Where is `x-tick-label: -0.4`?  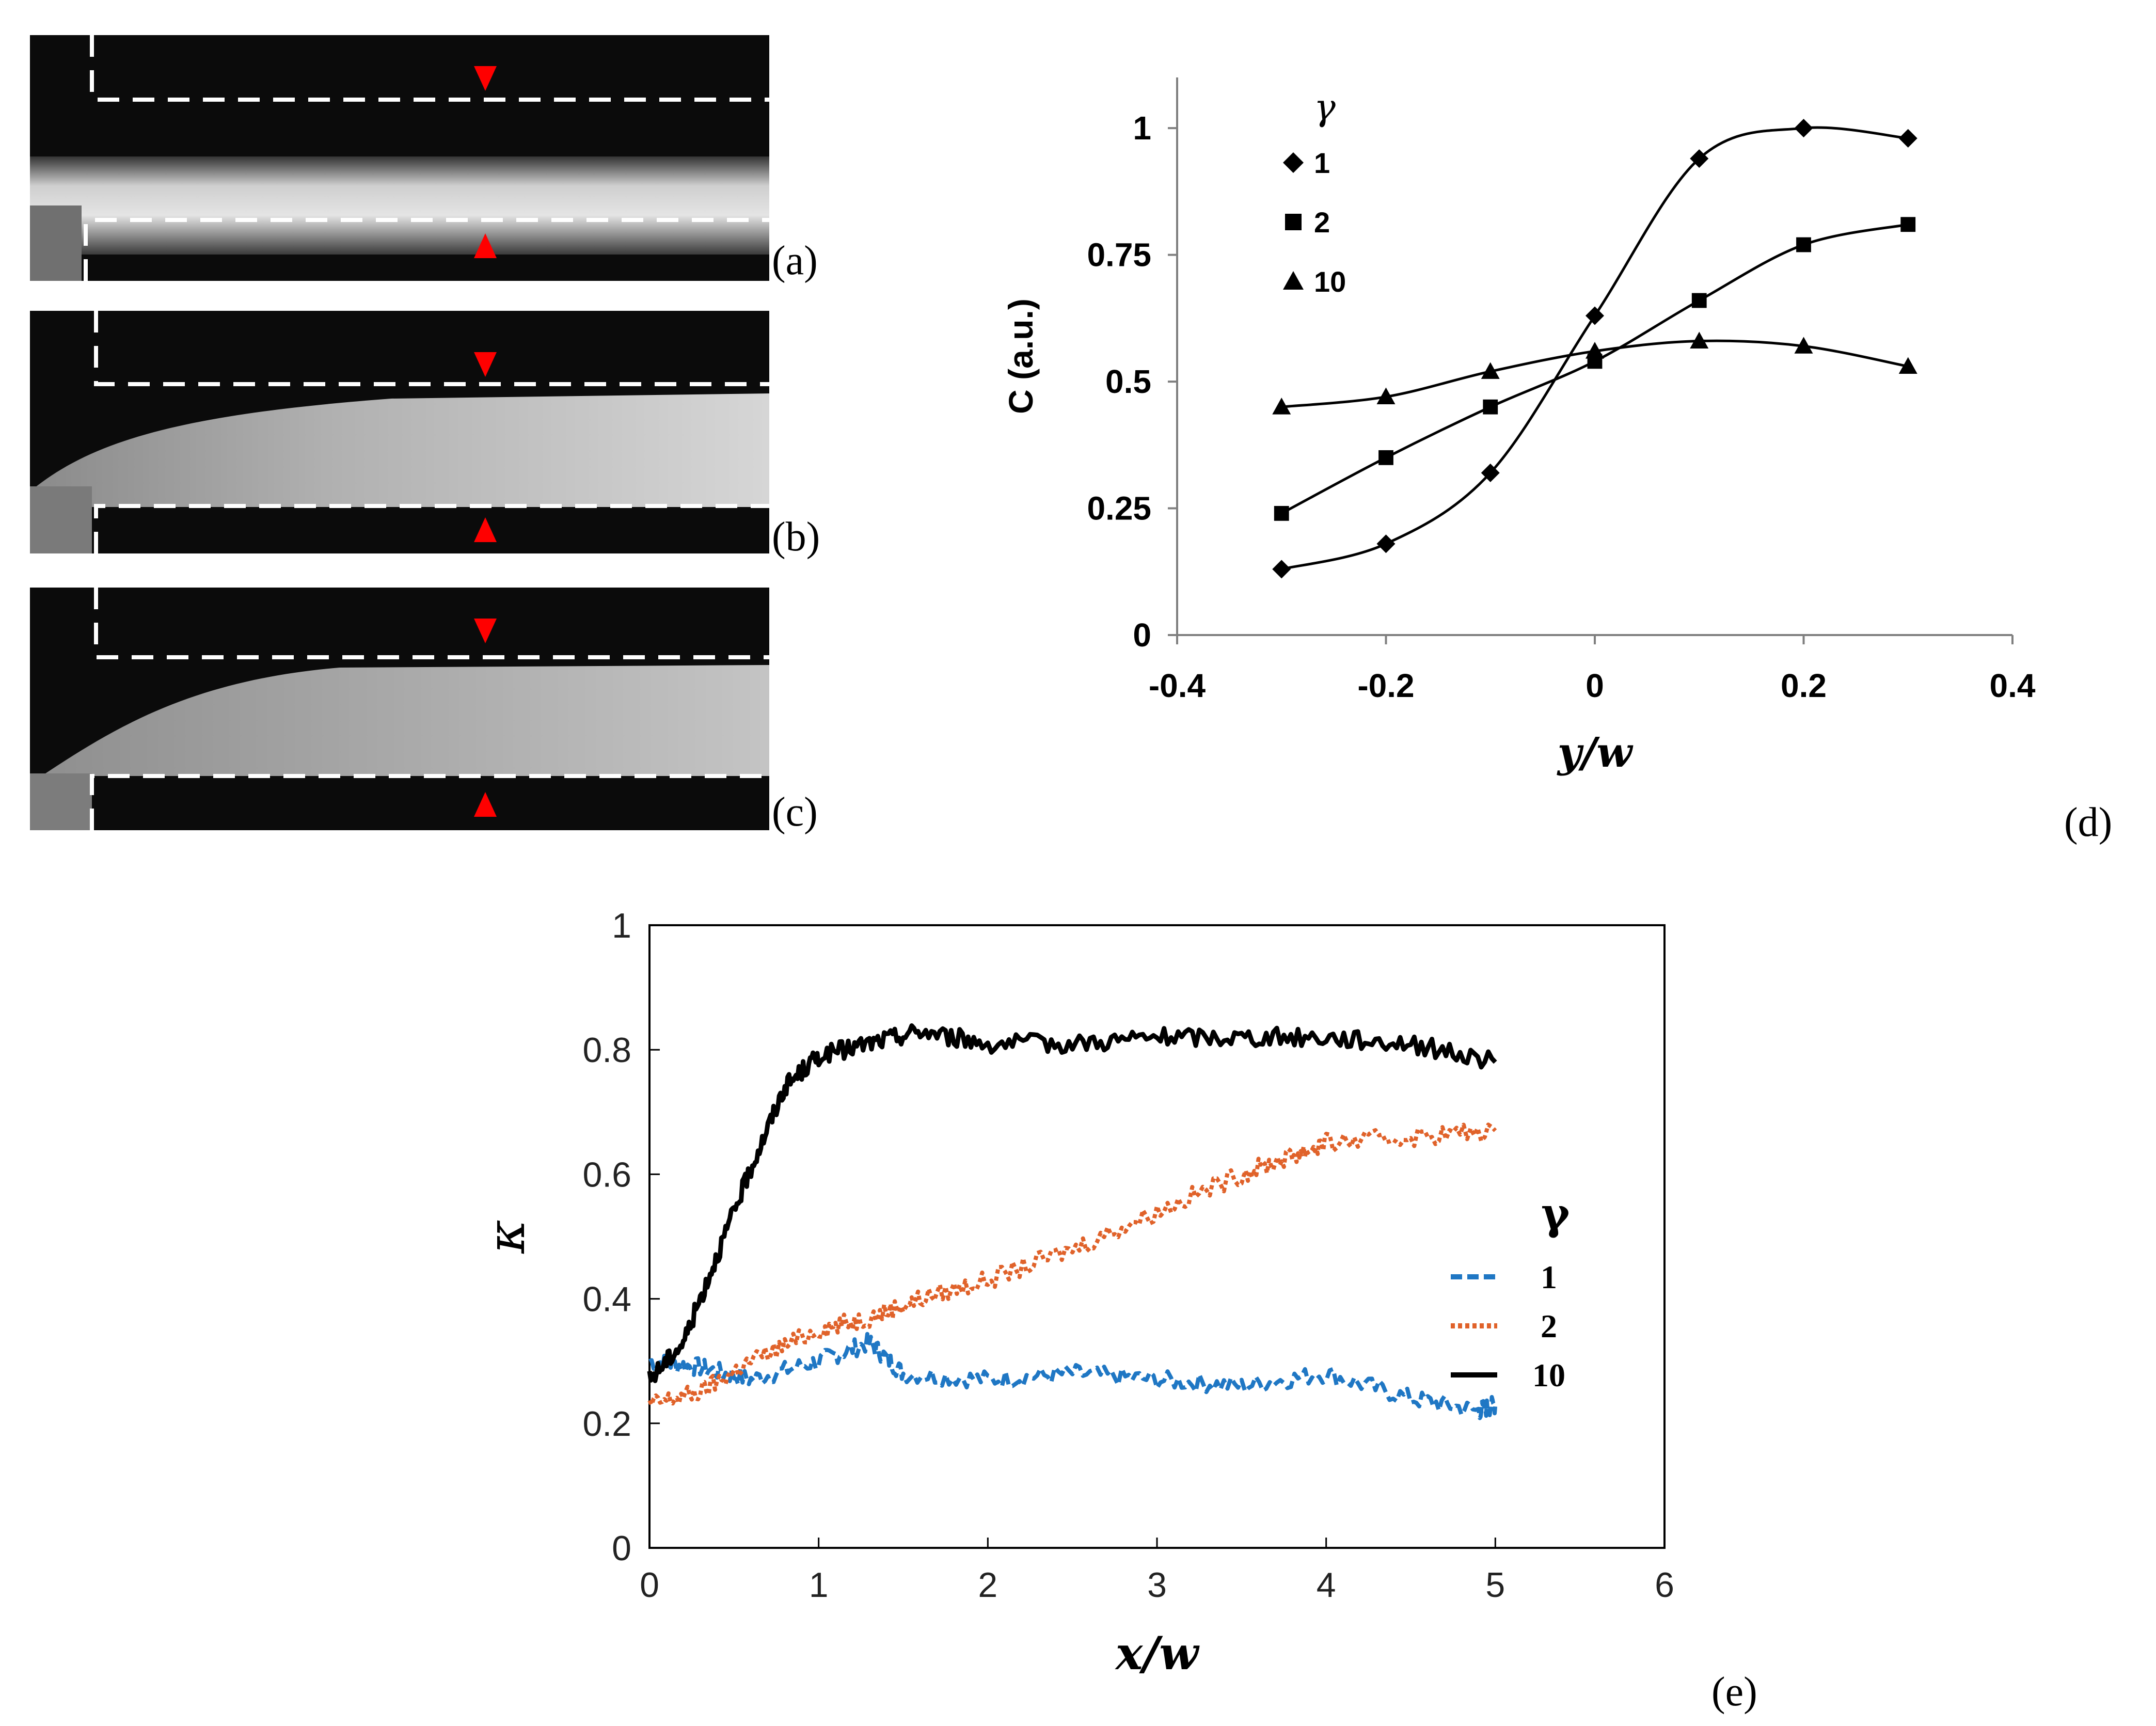
x-tick-label: -0.4 is located at coordinates (1177, 685).